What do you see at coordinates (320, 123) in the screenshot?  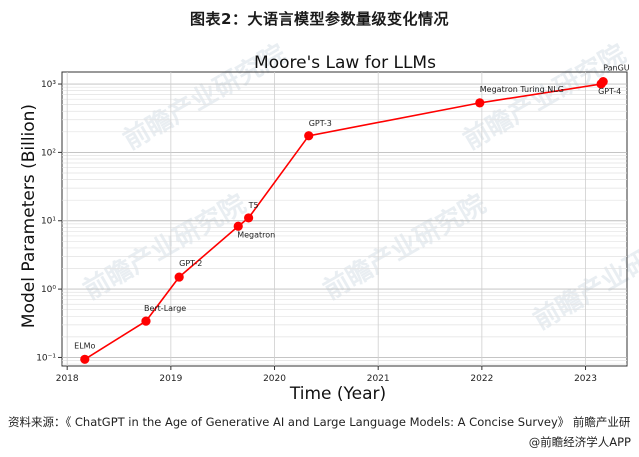 I see `point-label: GPT-3` at bounding box center [320, 123].